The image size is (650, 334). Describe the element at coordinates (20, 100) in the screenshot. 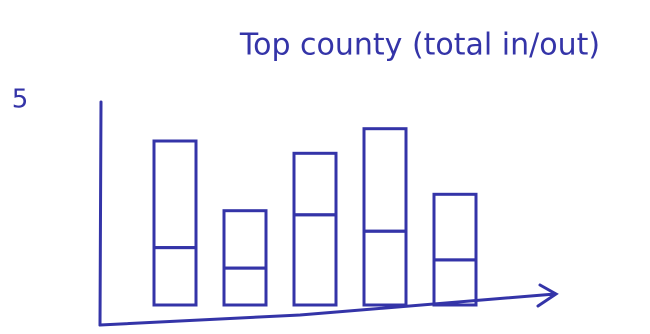

I see `y-tick-label: 5` at that location.